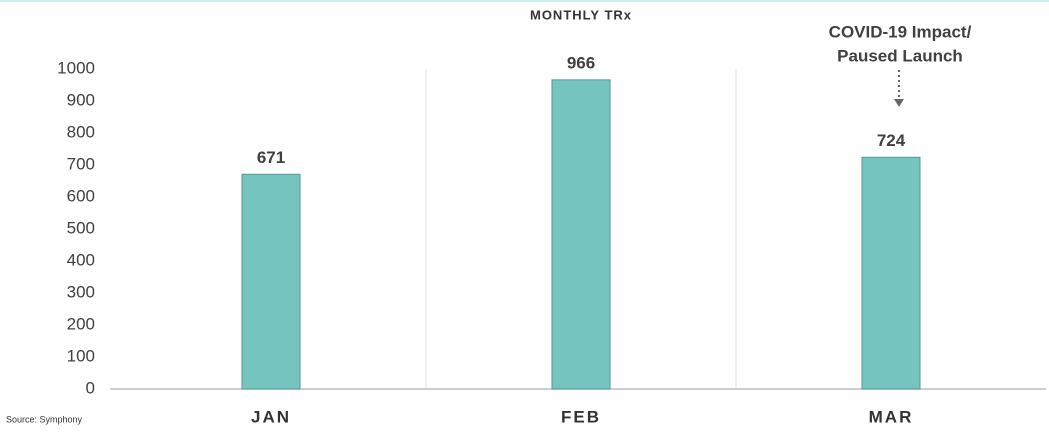 The image size is (1049, 432). I want to click on data-label: 966, so click(581, 62).